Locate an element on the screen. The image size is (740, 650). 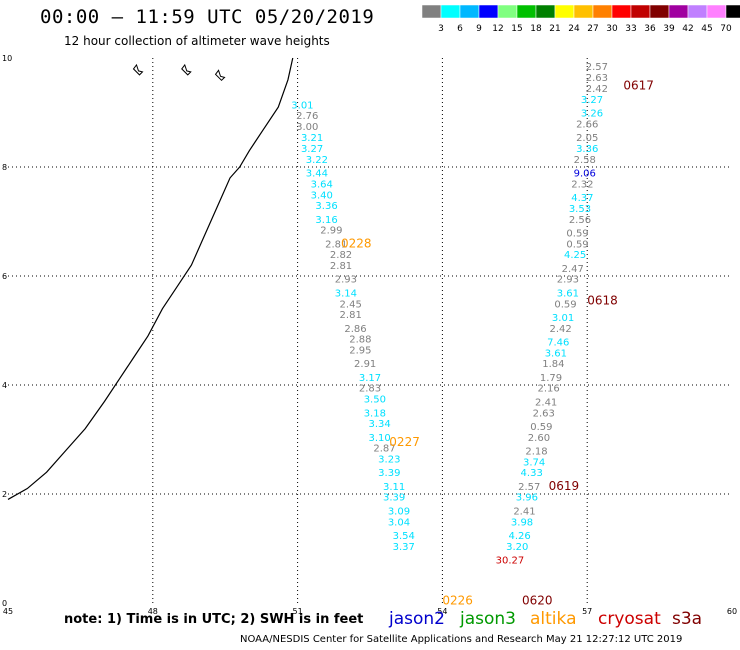
swh-value: 2.76 is located at coordinates (307, 116).